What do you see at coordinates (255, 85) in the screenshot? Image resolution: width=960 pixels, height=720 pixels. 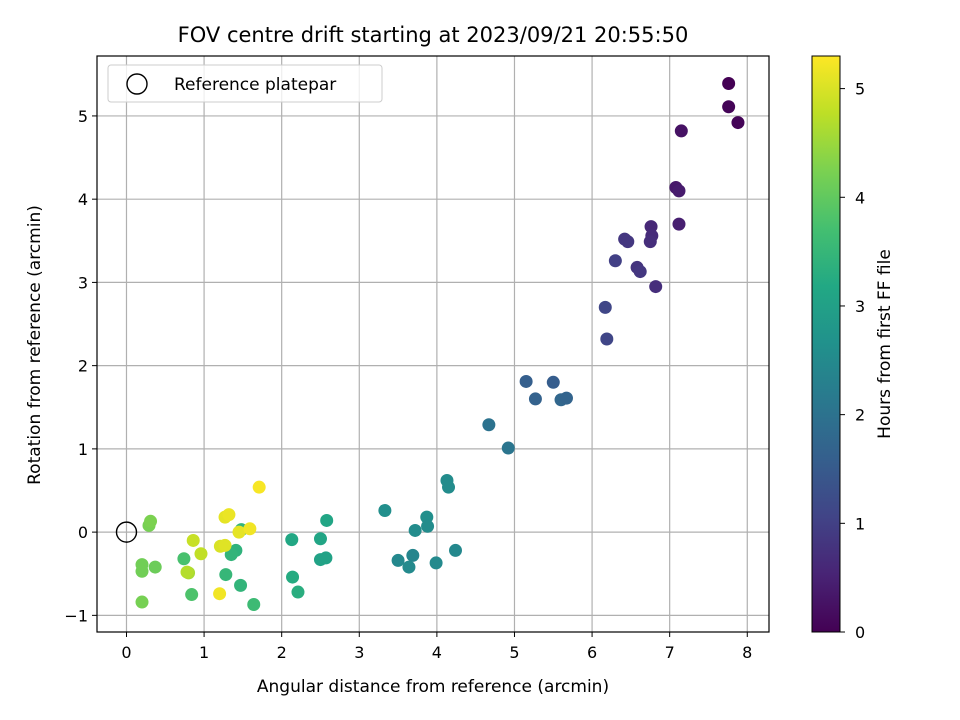 I see `legend-label: Reference platepar` at bounding box center [255, 85].